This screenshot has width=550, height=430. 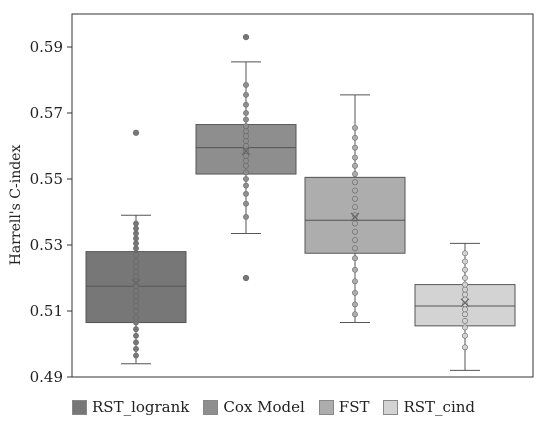 I want to click on y-tick-label-0: 0.49, so click(x=46, y=377).